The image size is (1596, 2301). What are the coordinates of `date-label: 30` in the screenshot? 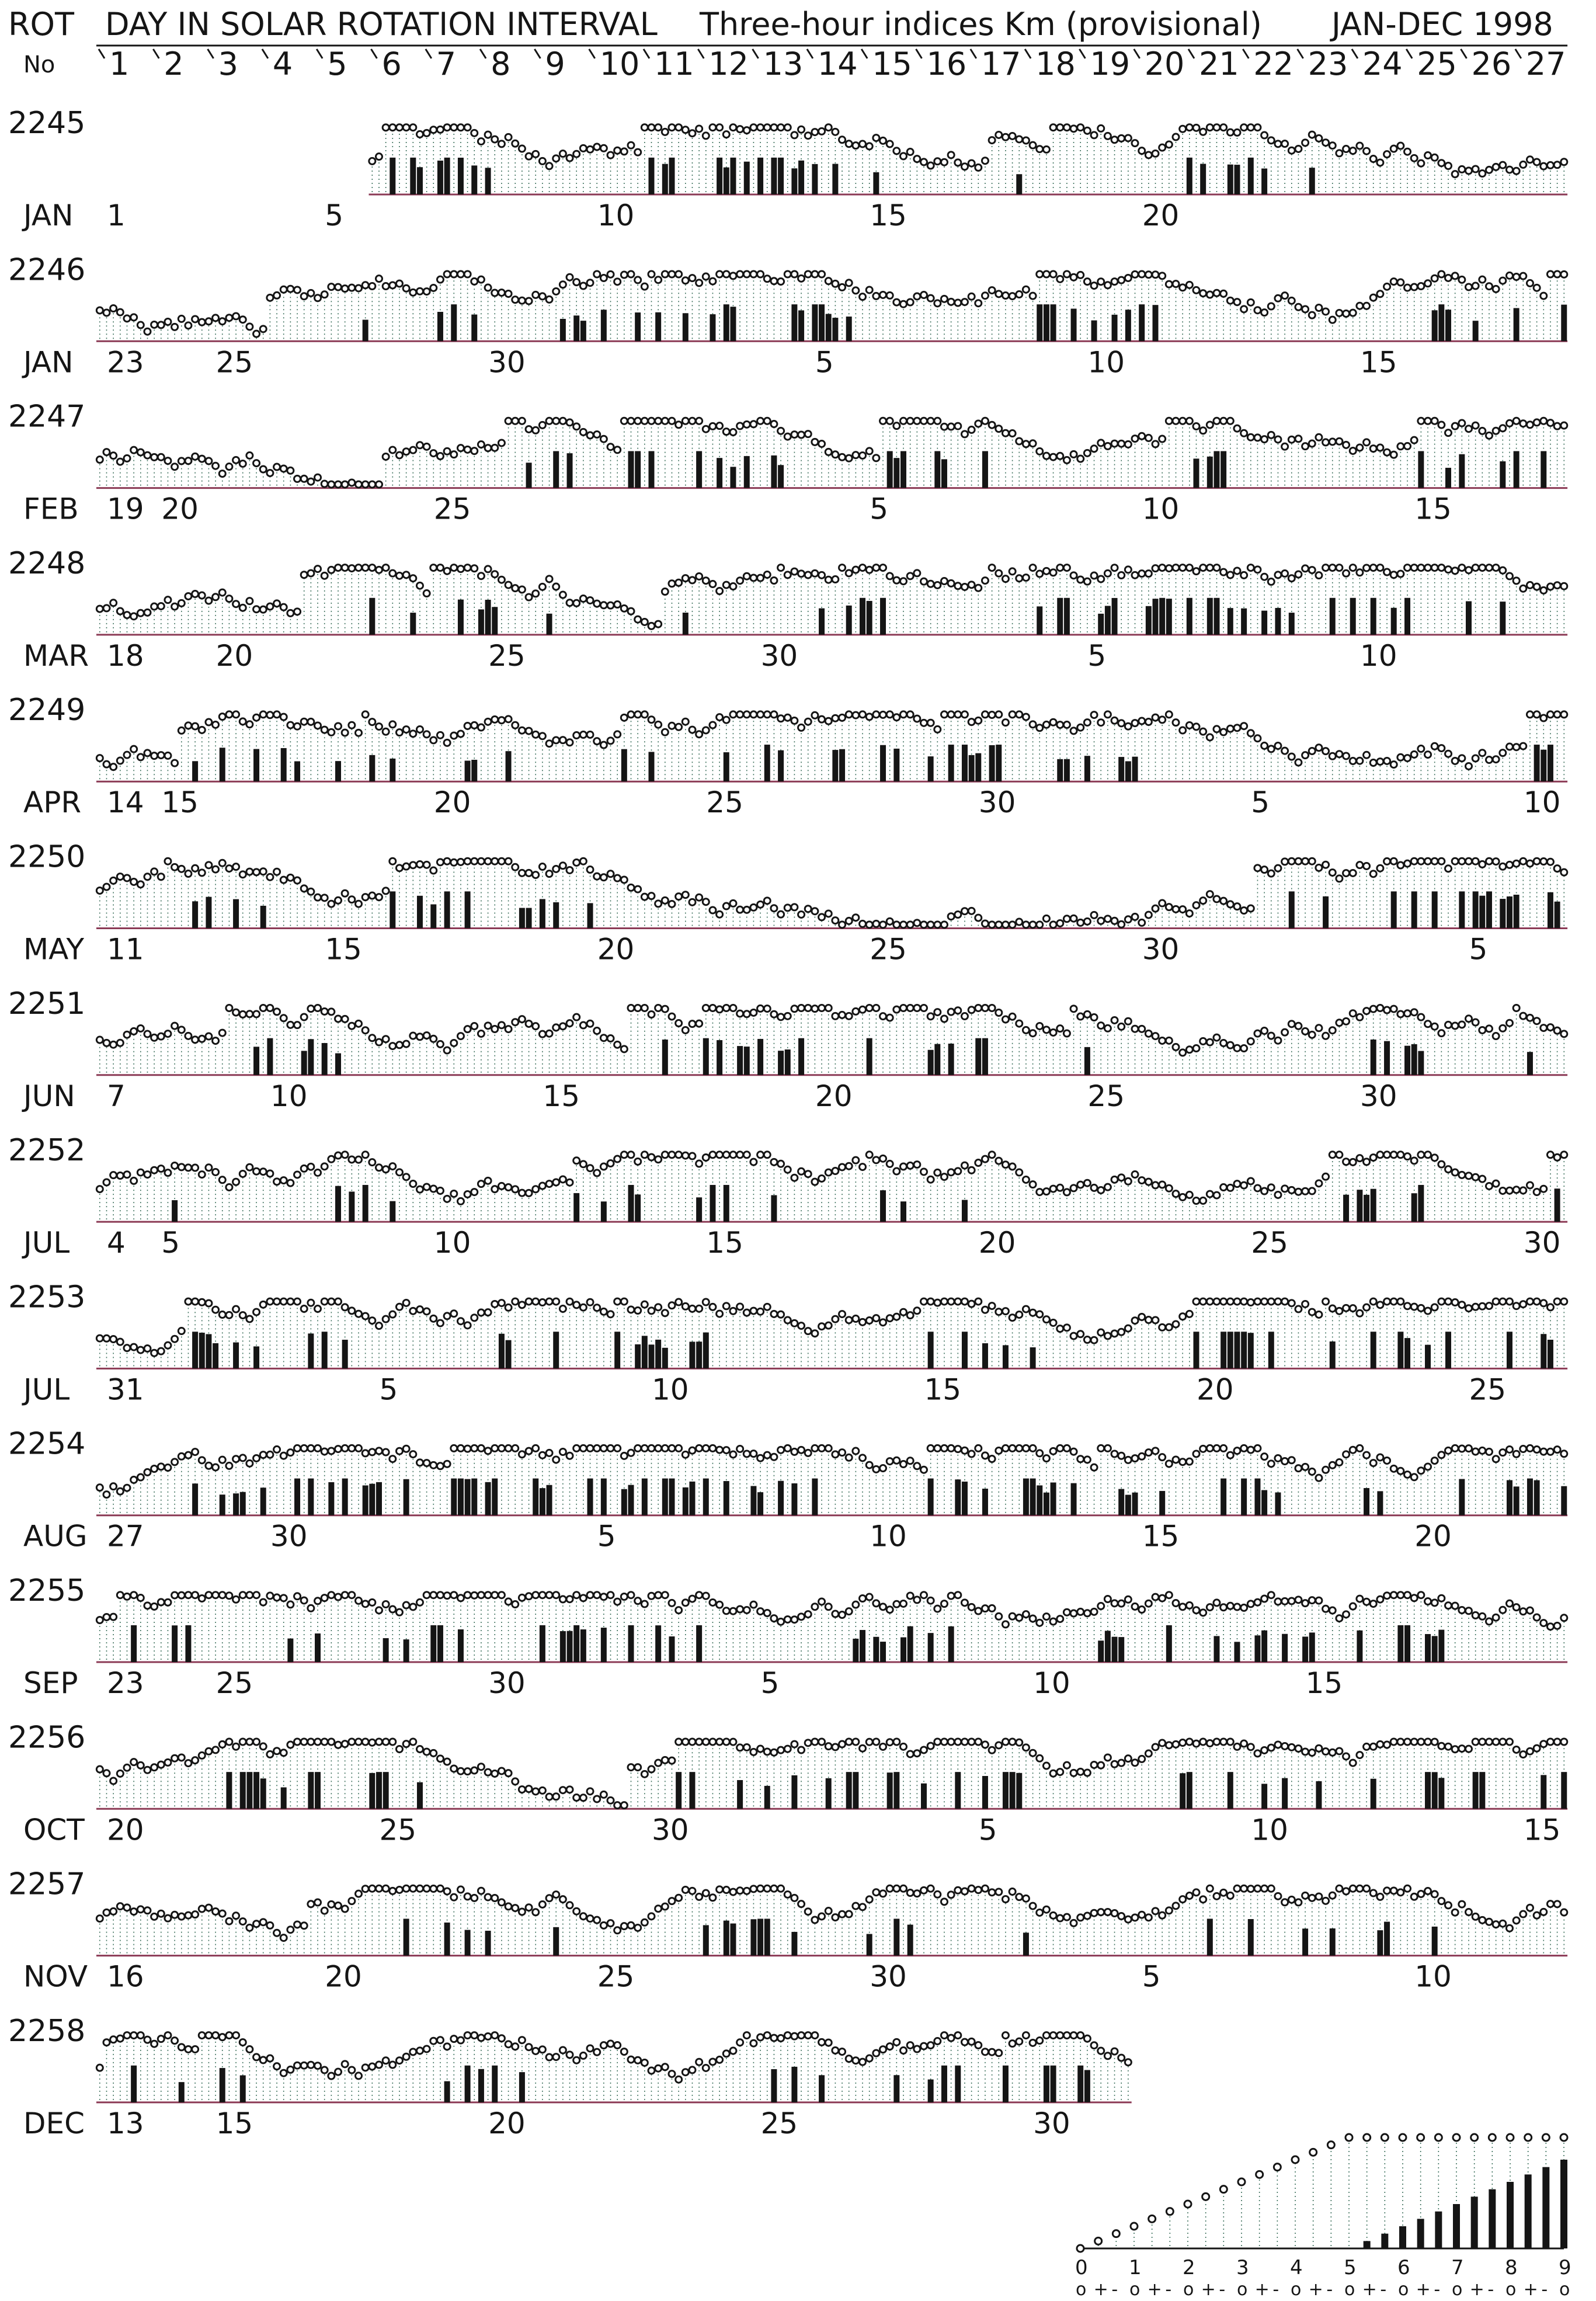 It's located at (779, 656).